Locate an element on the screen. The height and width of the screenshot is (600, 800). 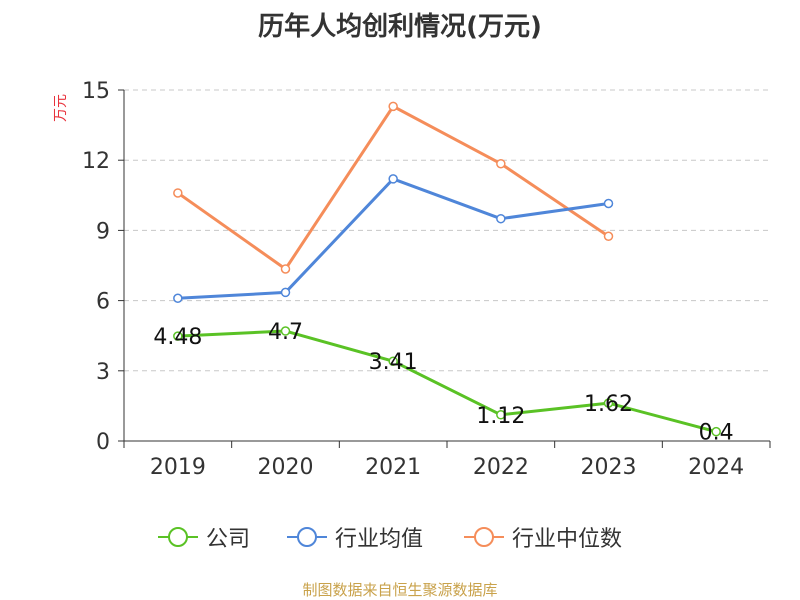
data-label: 4.48 is located at coordinates (177, 337).